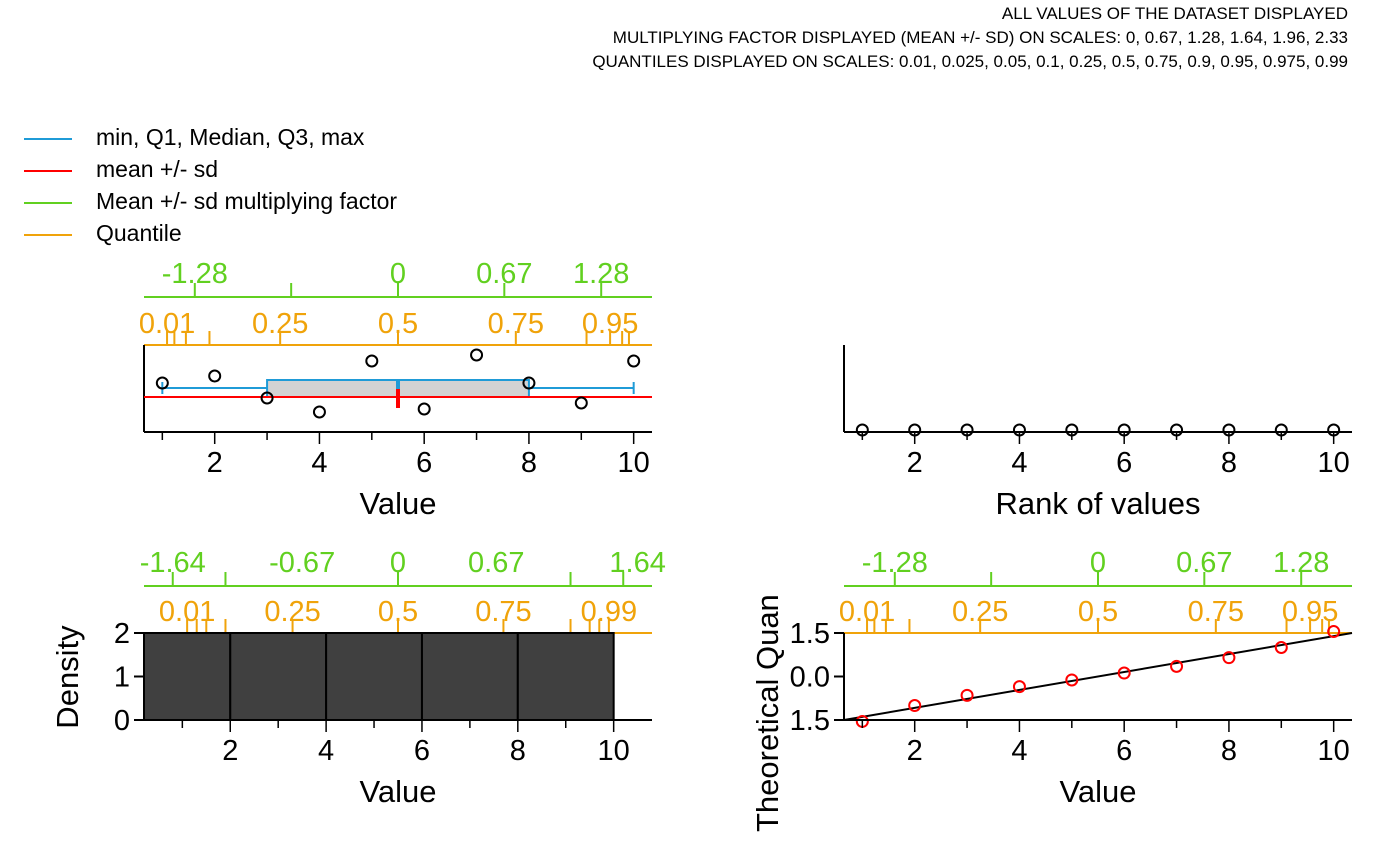  I want to click on panel3-sd-tick-label: -0.67, so click(302, 563).